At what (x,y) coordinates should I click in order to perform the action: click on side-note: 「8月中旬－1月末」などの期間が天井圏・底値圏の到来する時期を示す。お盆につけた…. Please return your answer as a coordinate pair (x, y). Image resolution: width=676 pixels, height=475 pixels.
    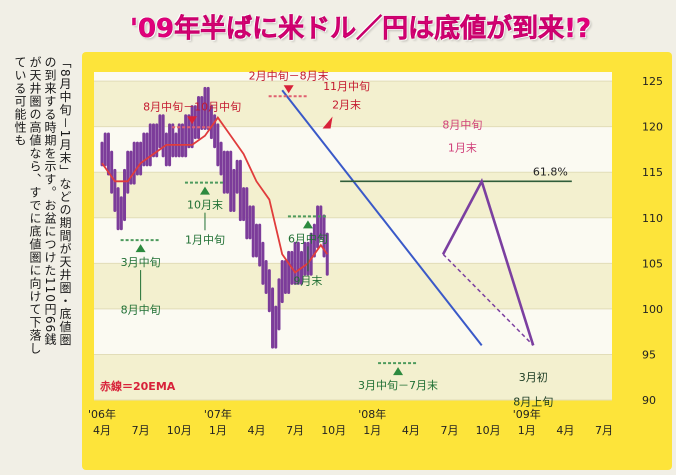
    Looking at the image, I should click on (42, 205).